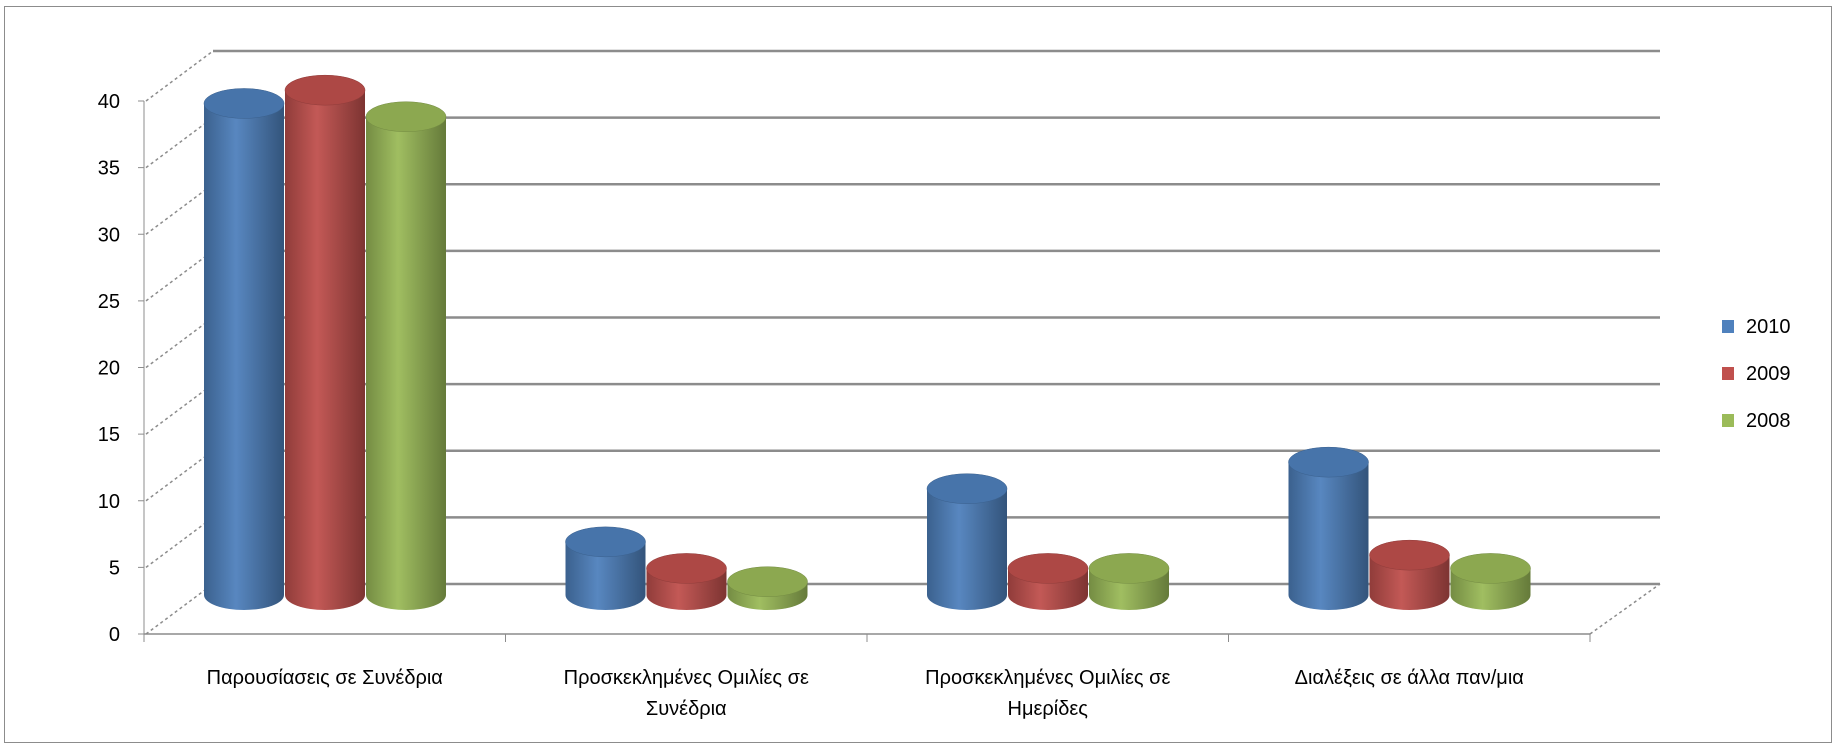 The width and height of the screenshot is (1838, 749). I want to click on y-tick-label: 25, so click(109, 302).